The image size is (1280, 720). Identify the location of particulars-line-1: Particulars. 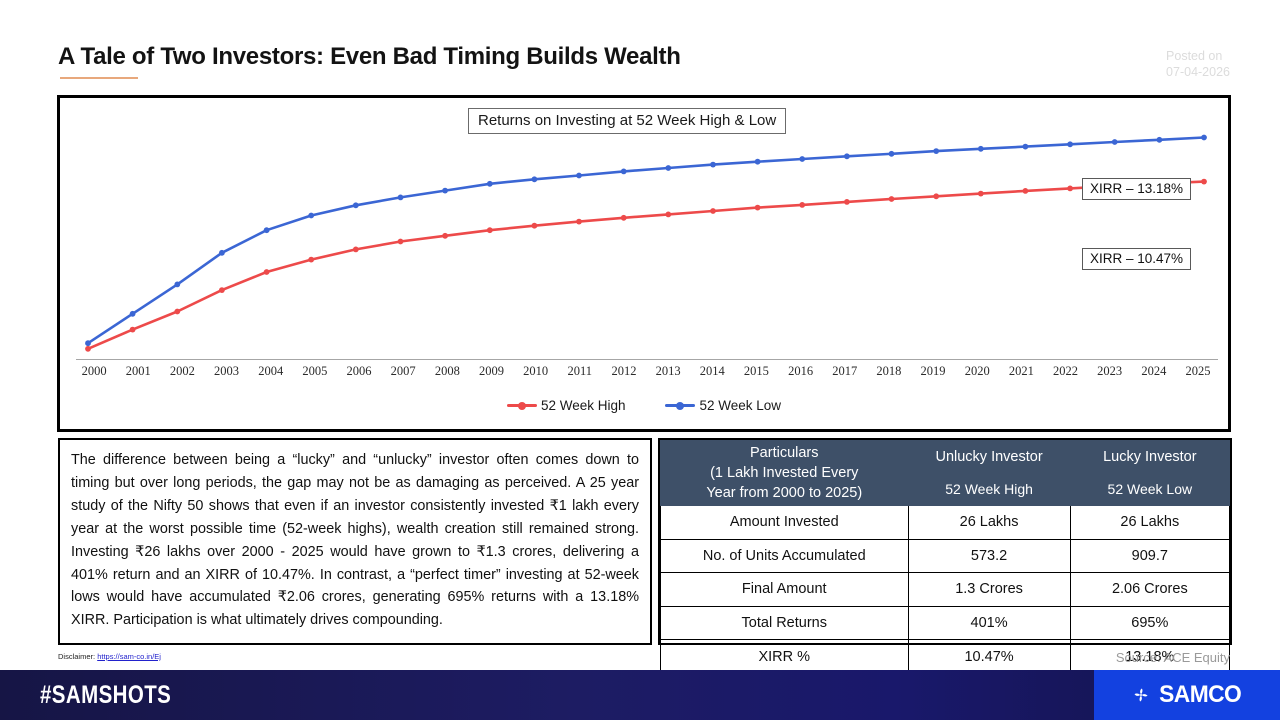
(784, 453).